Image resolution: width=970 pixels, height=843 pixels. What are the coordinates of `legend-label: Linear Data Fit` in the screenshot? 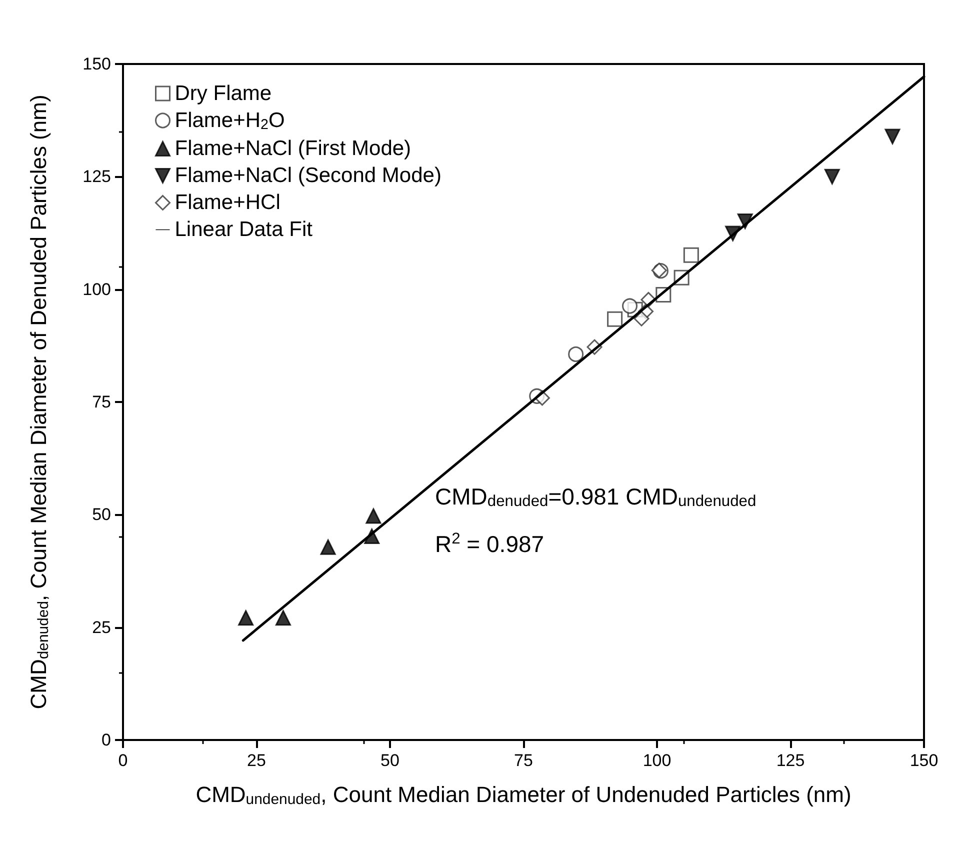 It's located at (243, 230).